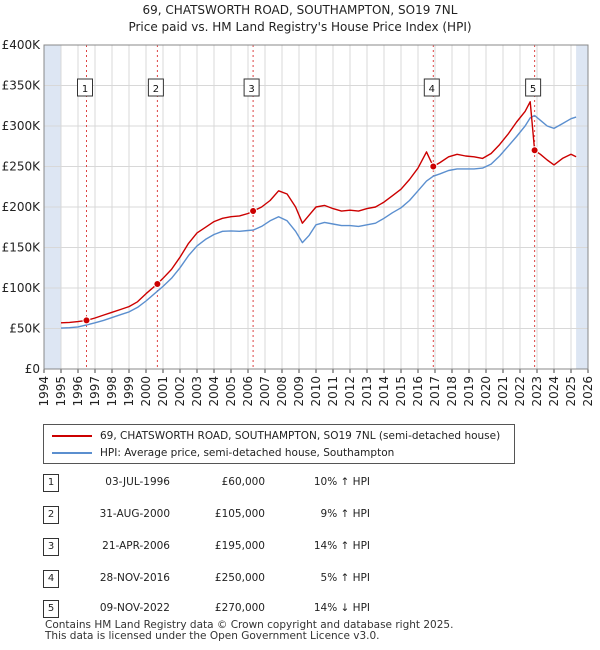 The image size is (600, 650). Describe the element at coordinates (520, 391) in the screenshot. I see `x-tick-label: 2022` at that location.